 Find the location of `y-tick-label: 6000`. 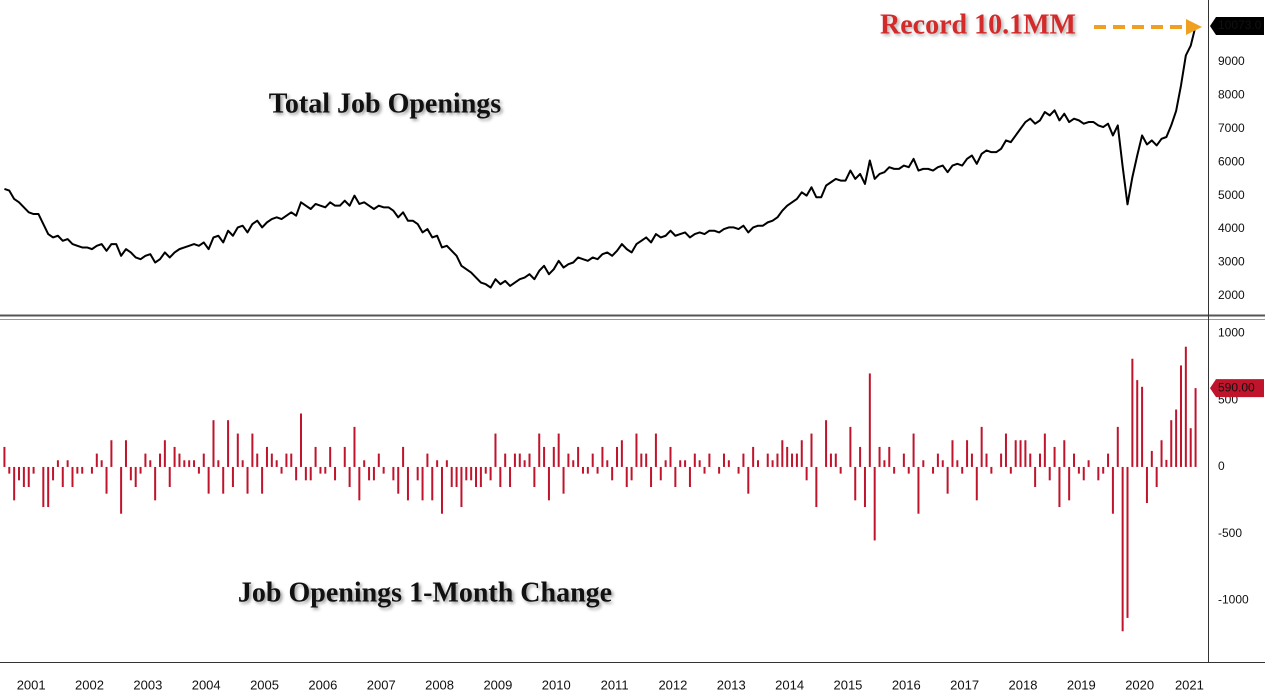

y-tick-label: 6000 is located at coordinates (1231, 161).